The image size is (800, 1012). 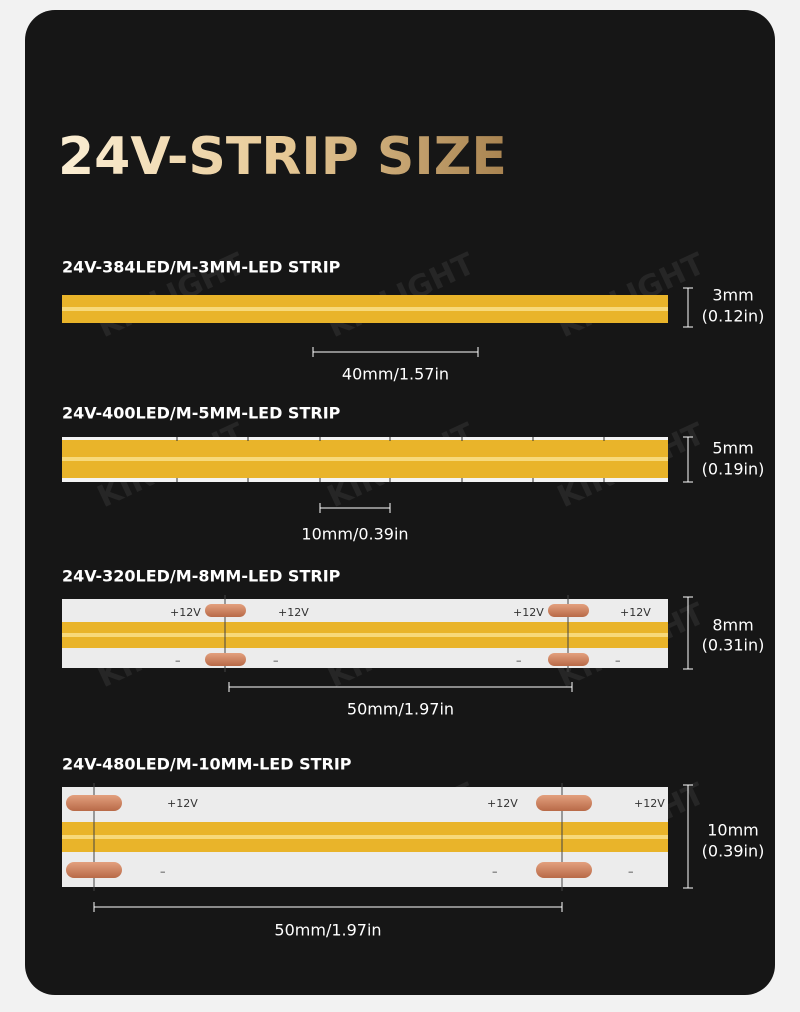 What do you see at coordinates (282, 157) in the screenshot?
I see `title: 24V-STRIP SIZE` at bounding box center [282, 157].